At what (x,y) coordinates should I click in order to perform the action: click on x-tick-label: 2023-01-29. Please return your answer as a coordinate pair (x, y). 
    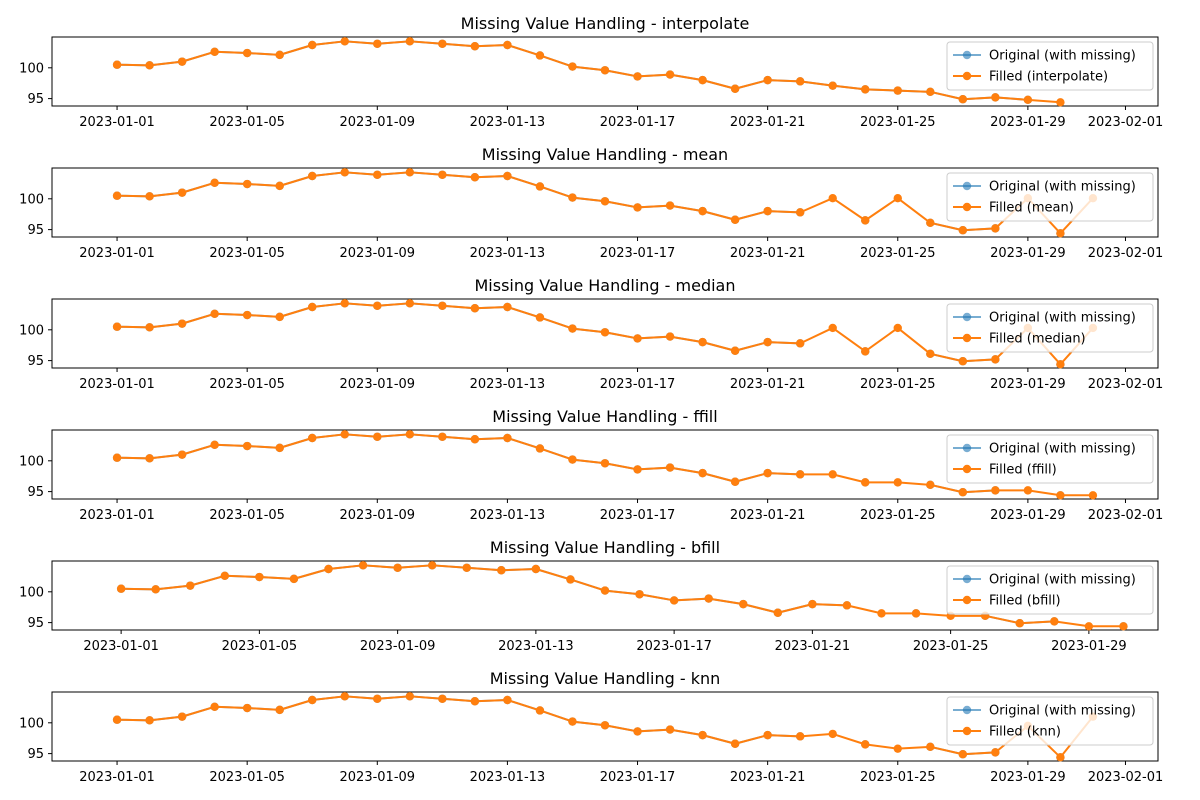
    Looking at the image, I should click on (1028, 515).